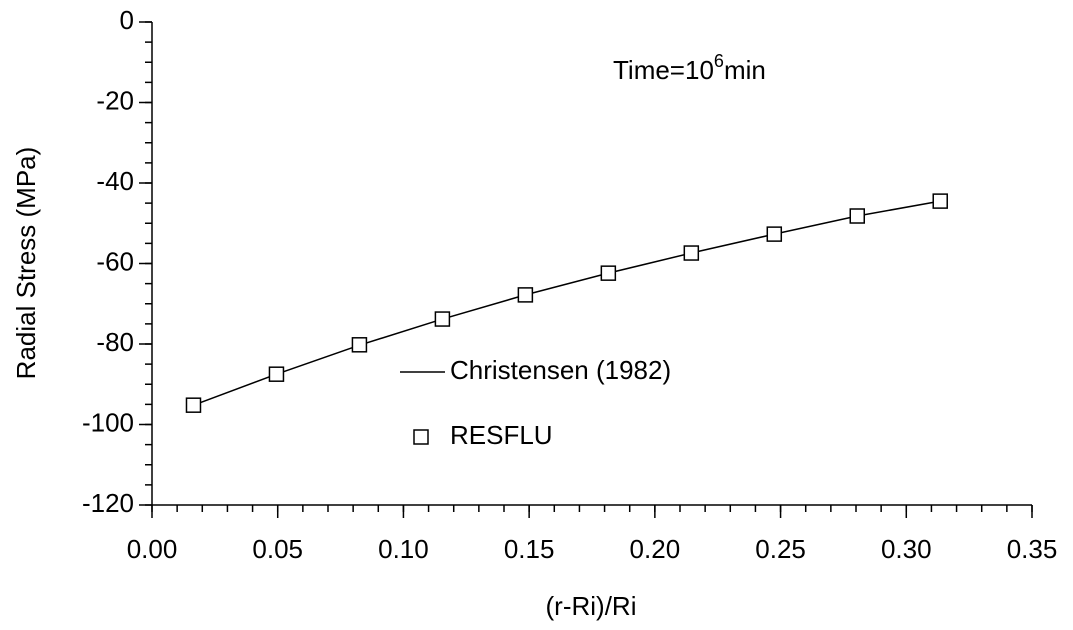 Image resolution: width=1073 pixels, height=630 pixels. I want to click on x-tick-label: 0.15, so click(529, 549).